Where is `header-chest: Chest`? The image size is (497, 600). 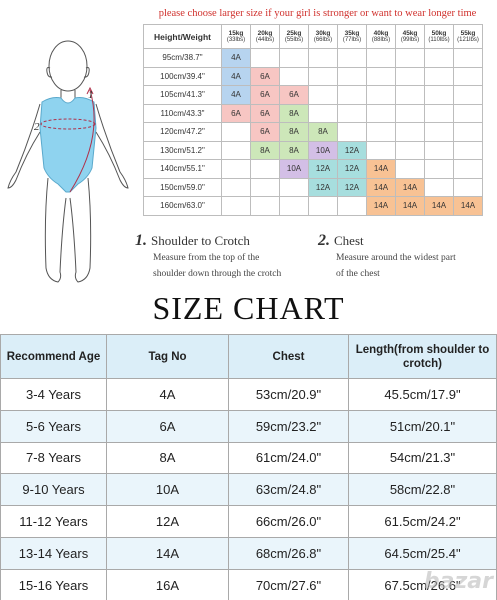 header-chest: Chest is located at coordinates (288, 356).